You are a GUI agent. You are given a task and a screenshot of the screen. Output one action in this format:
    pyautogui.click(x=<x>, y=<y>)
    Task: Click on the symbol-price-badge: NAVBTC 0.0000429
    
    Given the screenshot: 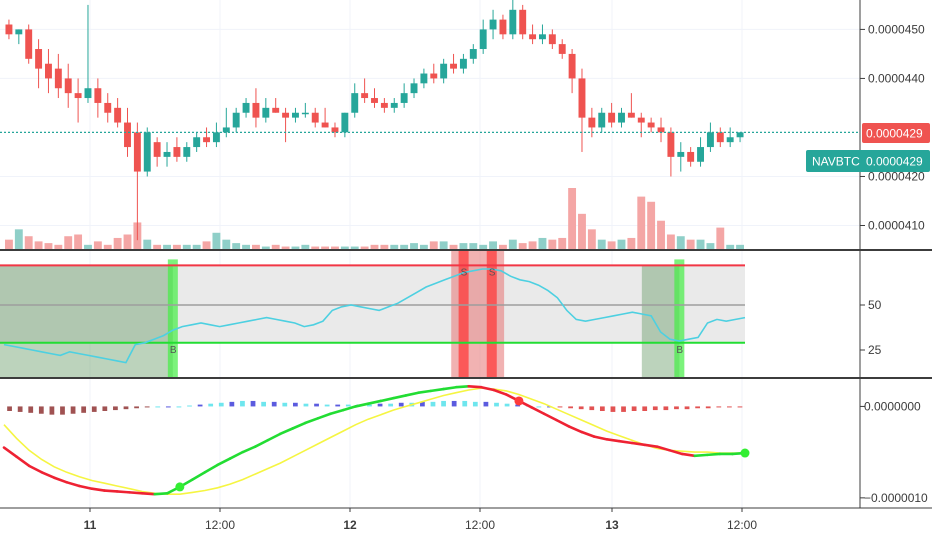 What is the action you would take?
    pyautogui.click(x=868, y=161)
    